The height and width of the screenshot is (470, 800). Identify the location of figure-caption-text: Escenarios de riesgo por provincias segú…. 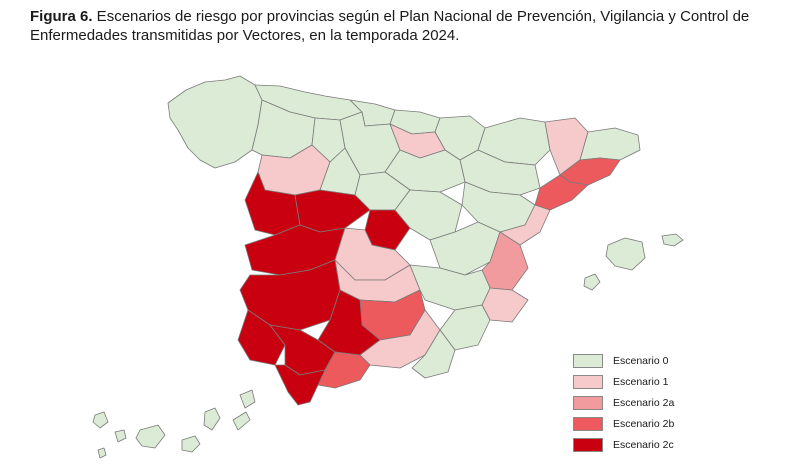
(390, 26).